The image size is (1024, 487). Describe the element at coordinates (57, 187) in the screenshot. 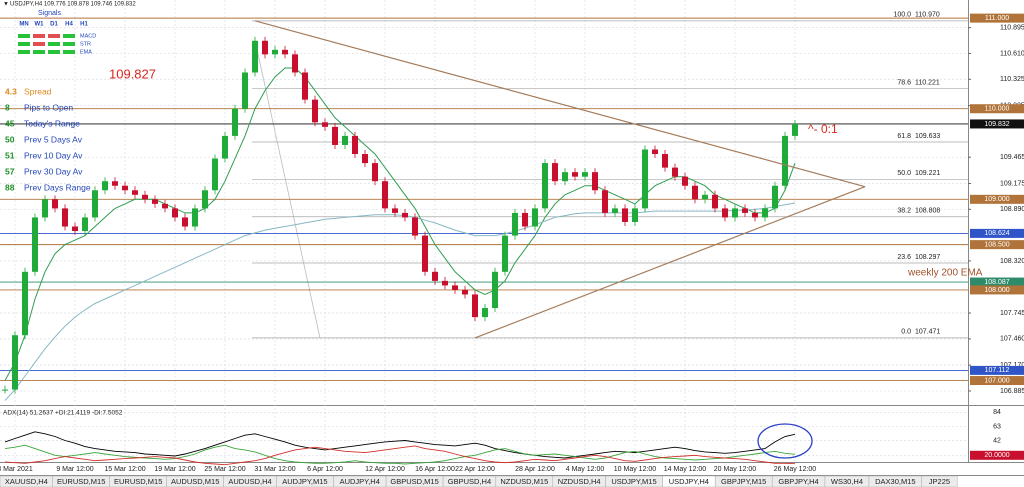

I see `info-label: Prev Days Range` at that location.